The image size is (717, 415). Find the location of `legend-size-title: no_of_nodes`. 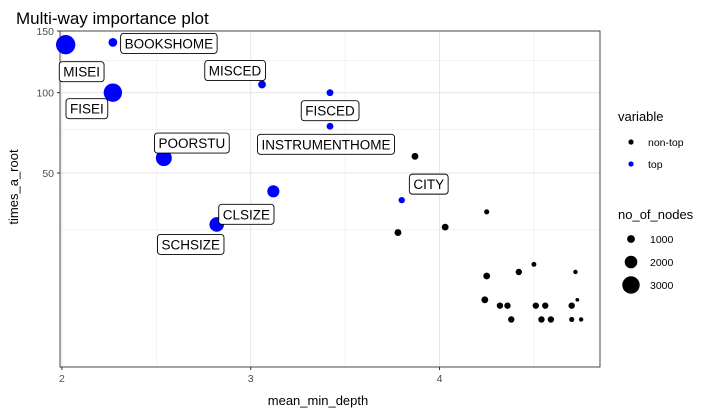

legend-size-title: no_of_nodes is located at coordinates (656, 214).